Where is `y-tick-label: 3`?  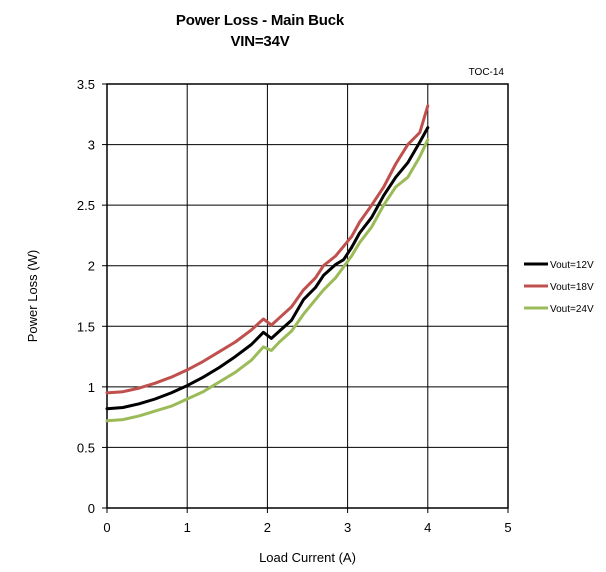 y-tick-label: 3 is located at coordinates (91, 145).